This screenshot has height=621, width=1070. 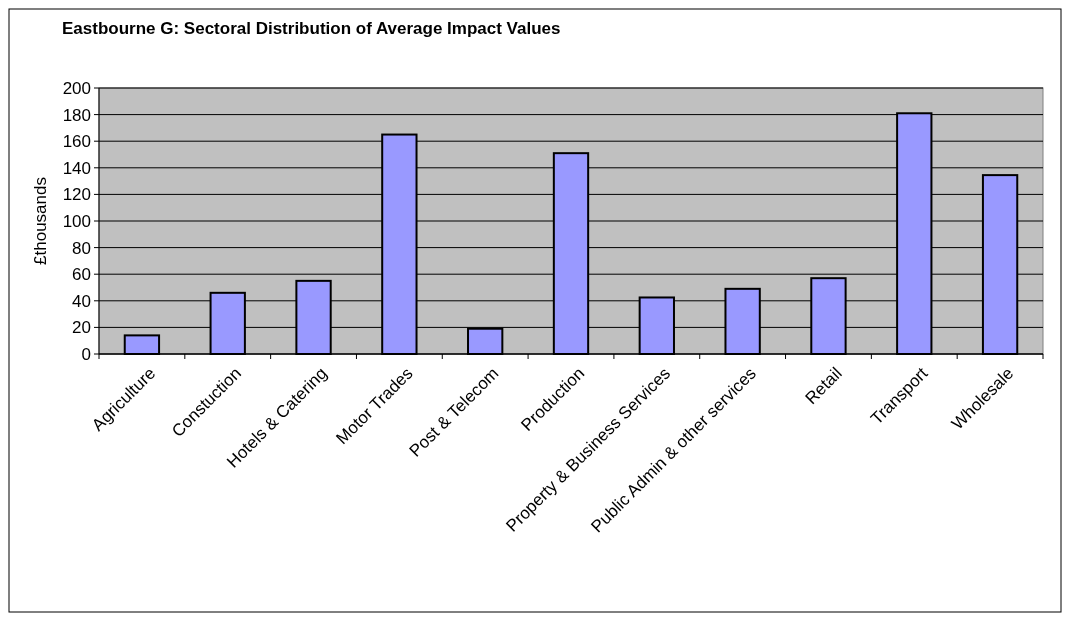 What do you see at coordinates (40, 221) in the screenshot?
I see `y-axis-title: £thousands` at bounding box center [40, 221].